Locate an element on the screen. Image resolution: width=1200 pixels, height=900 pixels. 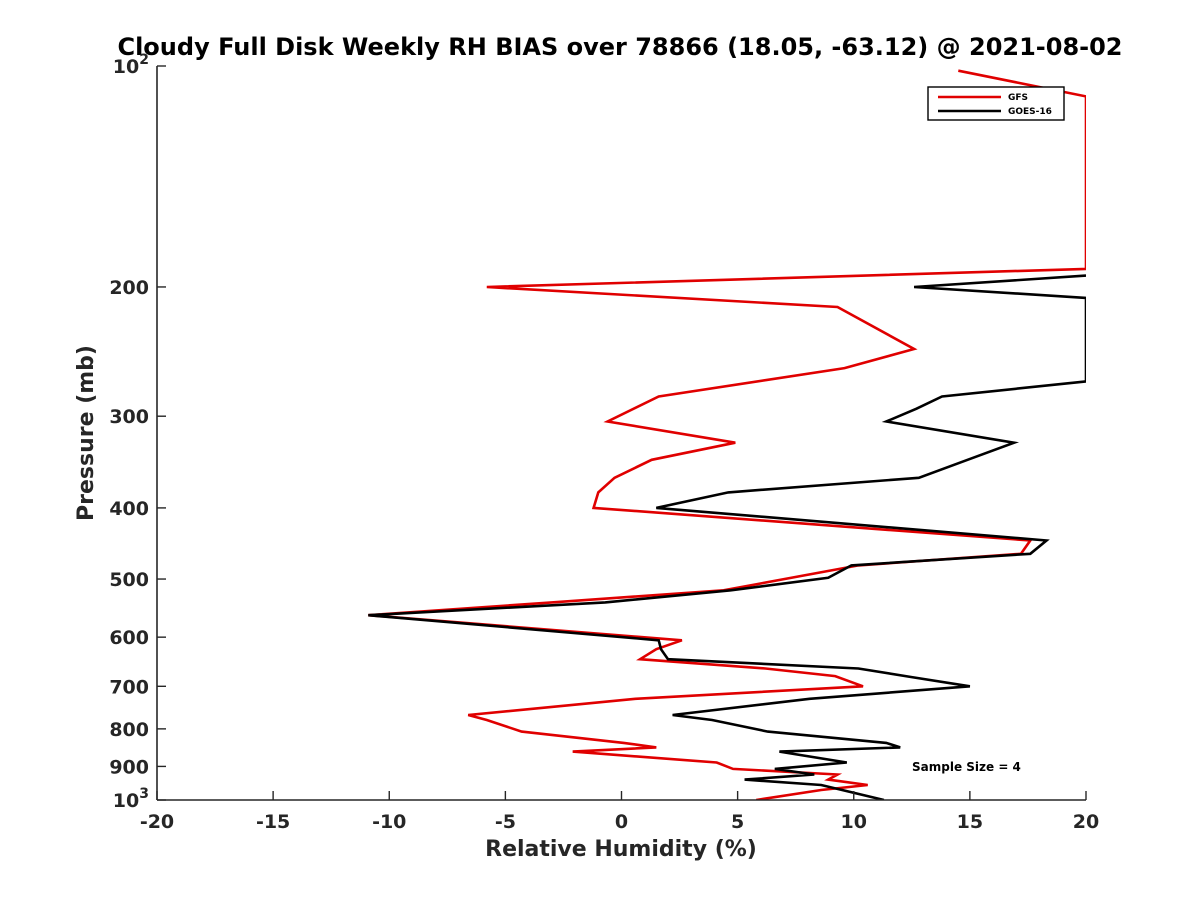
x-tick-labels: -20 -15 -10 -5 0 5 10 15 20 is located at coordinates (619, 822).